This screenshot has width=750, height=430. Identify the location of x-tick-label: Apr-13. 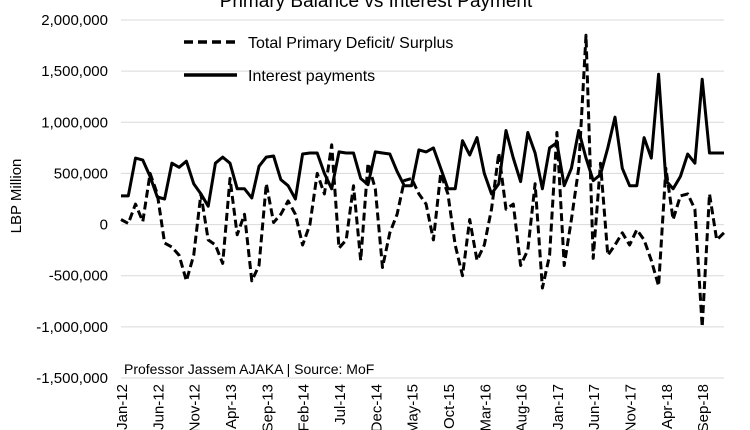
(231, 406).